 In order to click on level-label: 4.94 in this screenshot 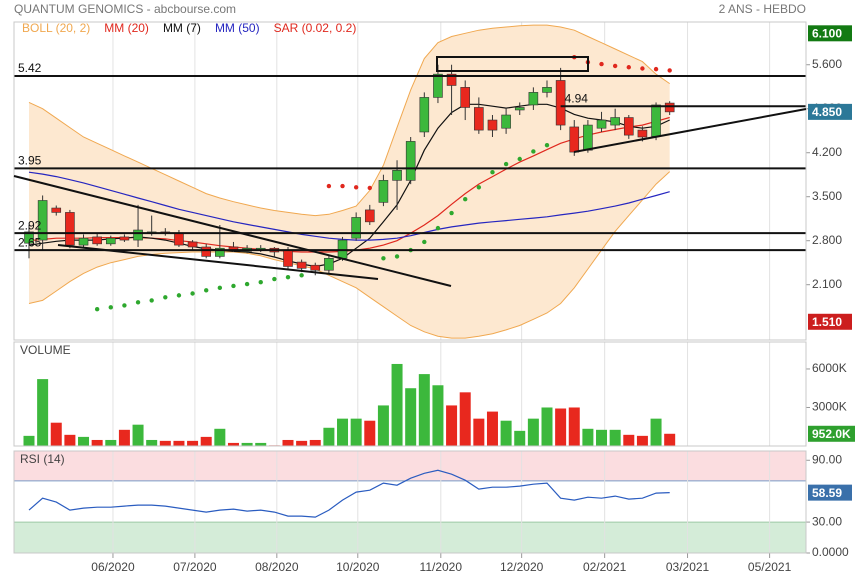, I will do `click(577, 98)`.